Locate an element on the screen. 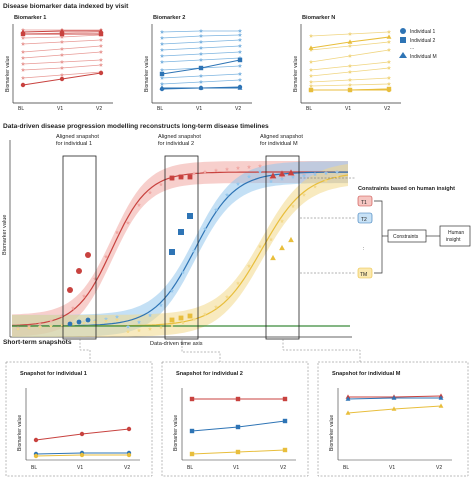 The height and width of the screenshot is (478, 474). constraint-t1-box is located at coordinates (365, 201).